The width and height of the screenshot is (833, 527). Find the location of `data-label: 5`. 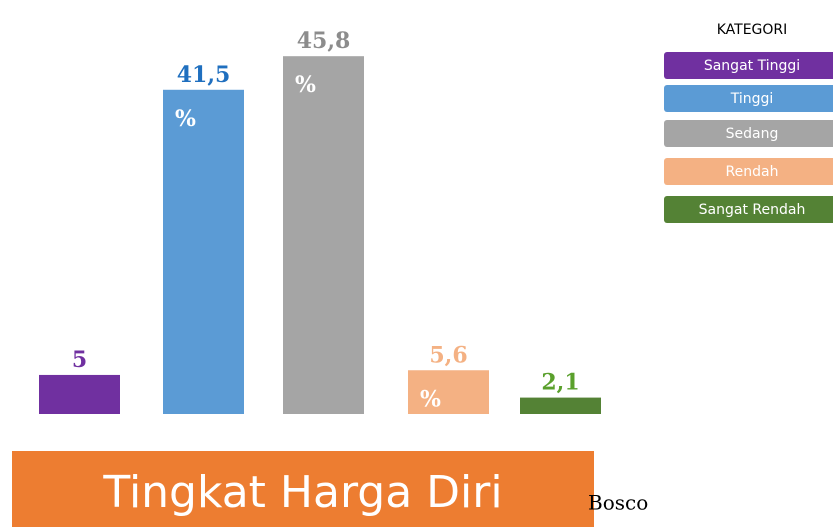

data-label: 5 is located at coordinates (79, 360).